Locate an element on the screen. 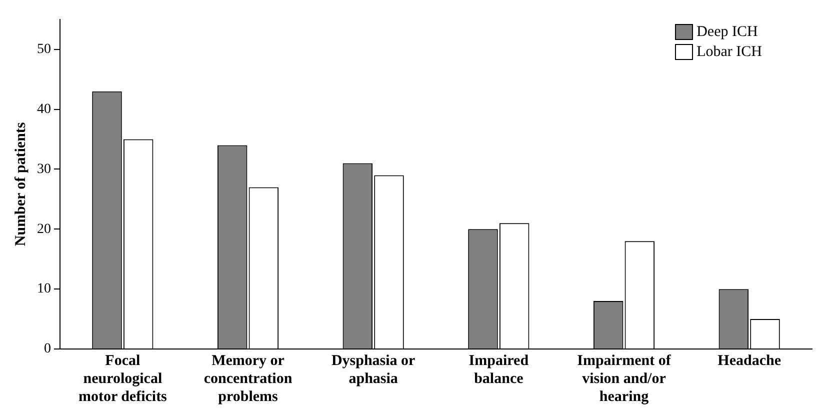 Image resolution: width=830 pixels, height=417 pixels. x-tick-label: Dysphasia or aphasia is located at coordinates (373, 369).